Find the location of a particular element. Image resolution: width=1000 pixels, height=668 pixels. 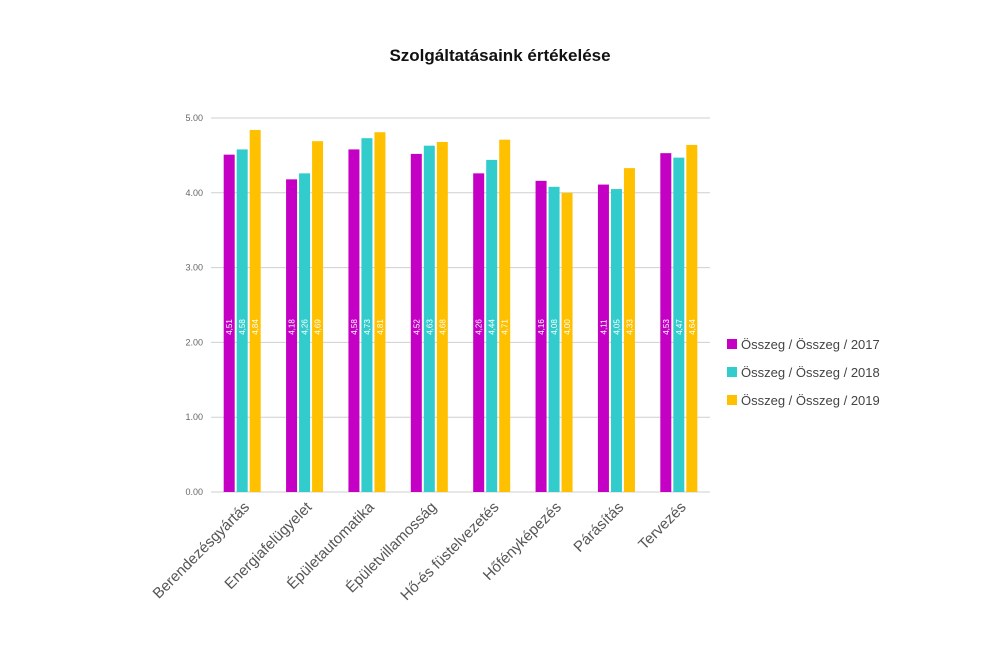

bar-data-label: 4,69 is located at coordinates (318, 327).